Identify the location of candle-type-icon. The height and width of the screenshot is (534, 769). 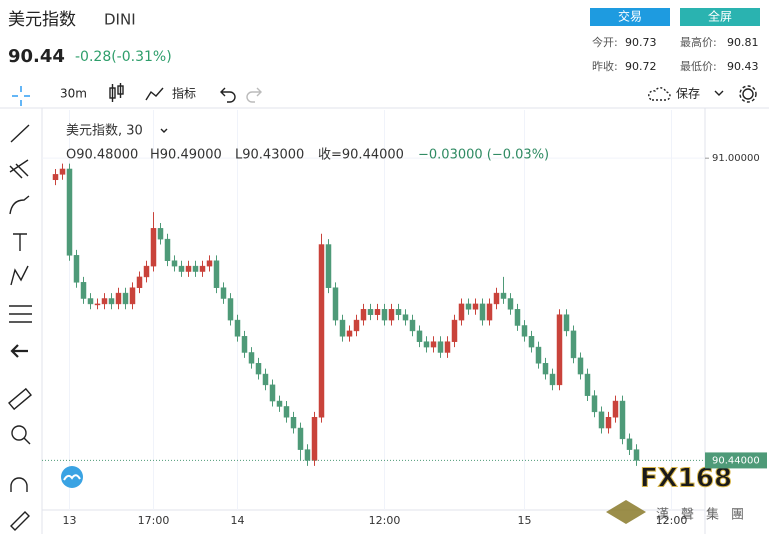
(116, 92).